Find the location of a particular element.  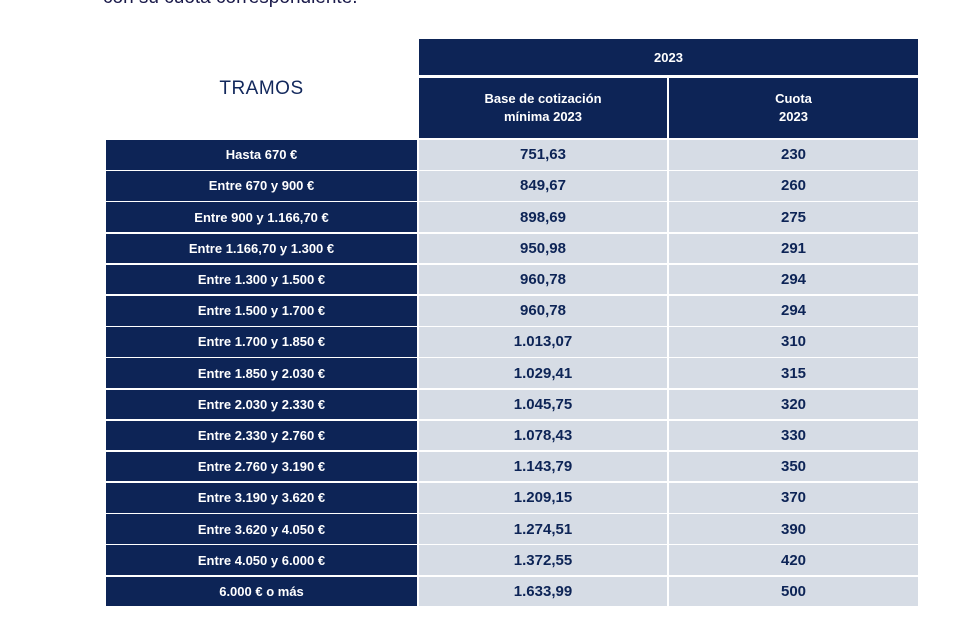

tramo-cell: Entre 3.190 y 3.620 € is located at coordinates (261, 498).